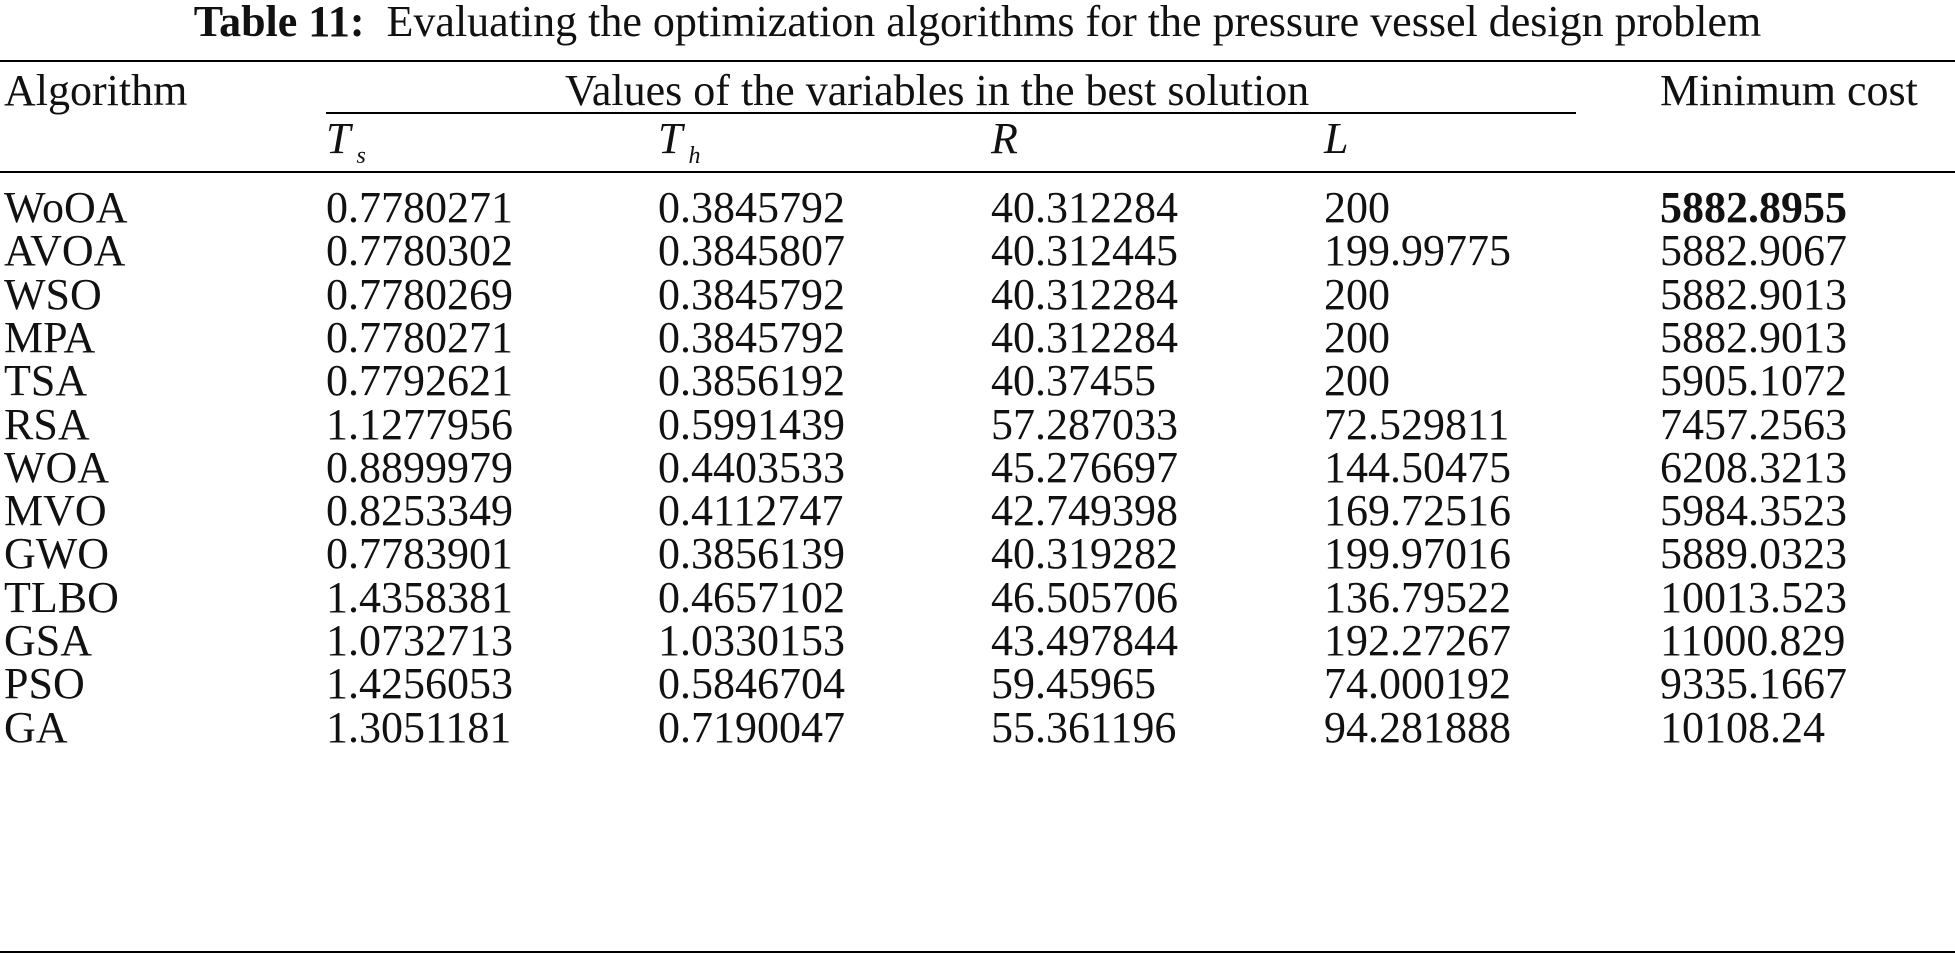 The width and height of the screenshot is (1955, 953). Describe the element at coordinates (1084, 511) in the screenshot. I see `cell-r: 42.749398` at that location.